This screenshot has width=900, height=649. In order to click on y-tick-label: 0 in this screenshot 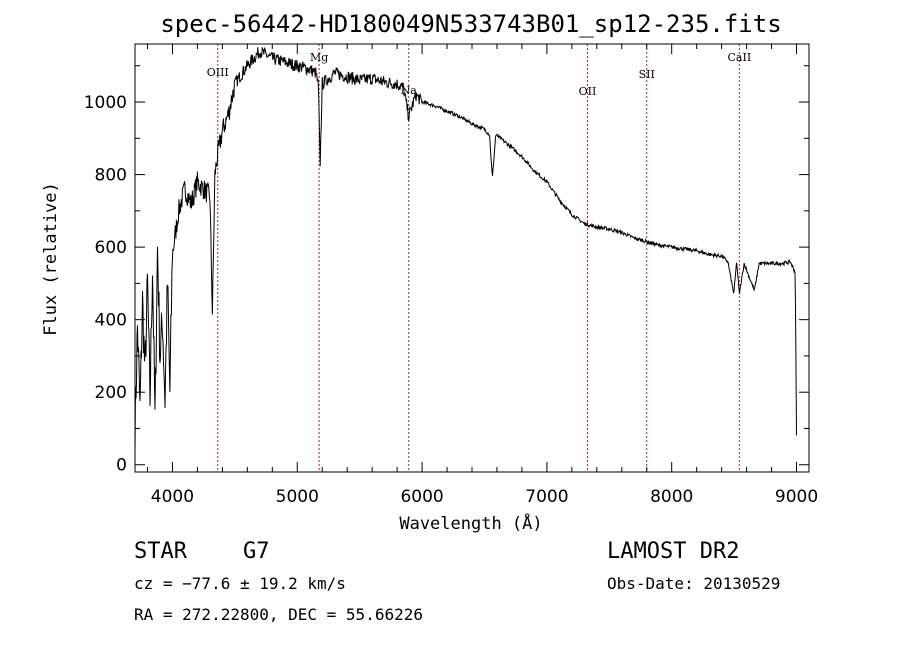, I will do `click(121, 466)`.